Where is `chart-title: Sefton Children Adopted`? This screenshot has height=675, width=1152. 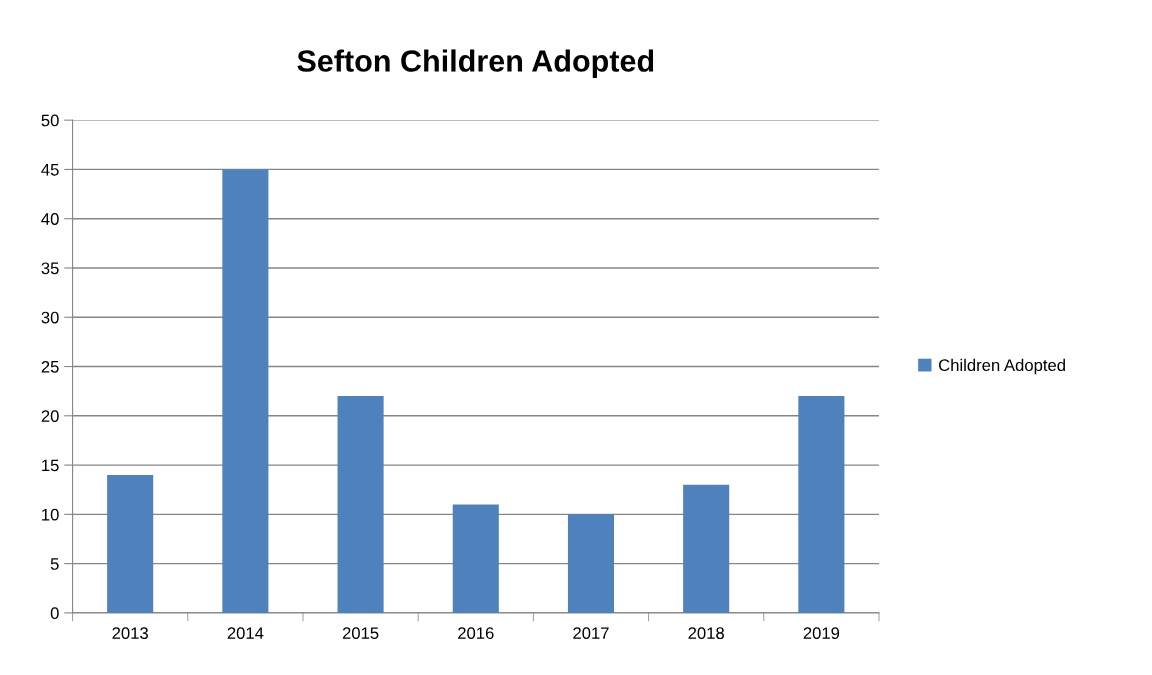 chart-title: Sefton Children Adopted is located at coordinates (475, 63).